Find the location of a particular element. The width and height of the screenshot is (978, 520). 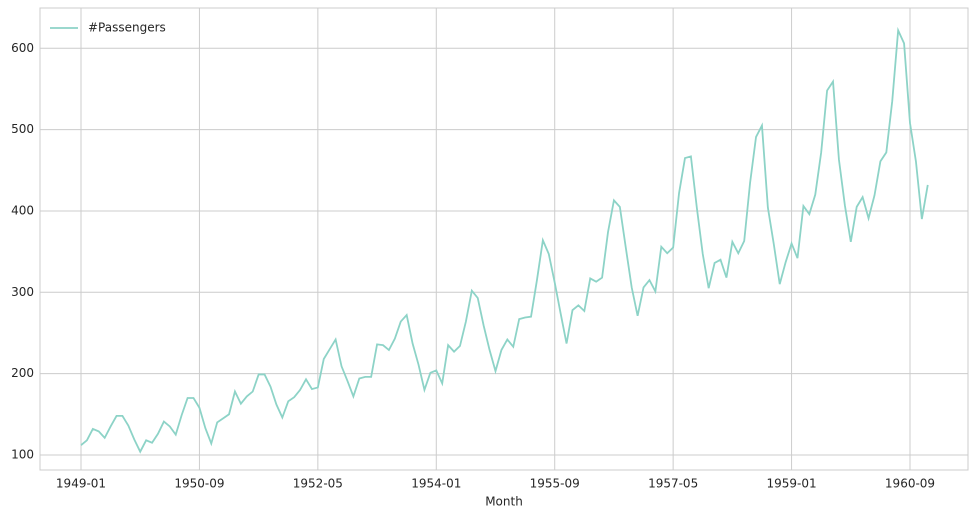

x-tick-label: 1959-01 is located at coordinates (792, 484).